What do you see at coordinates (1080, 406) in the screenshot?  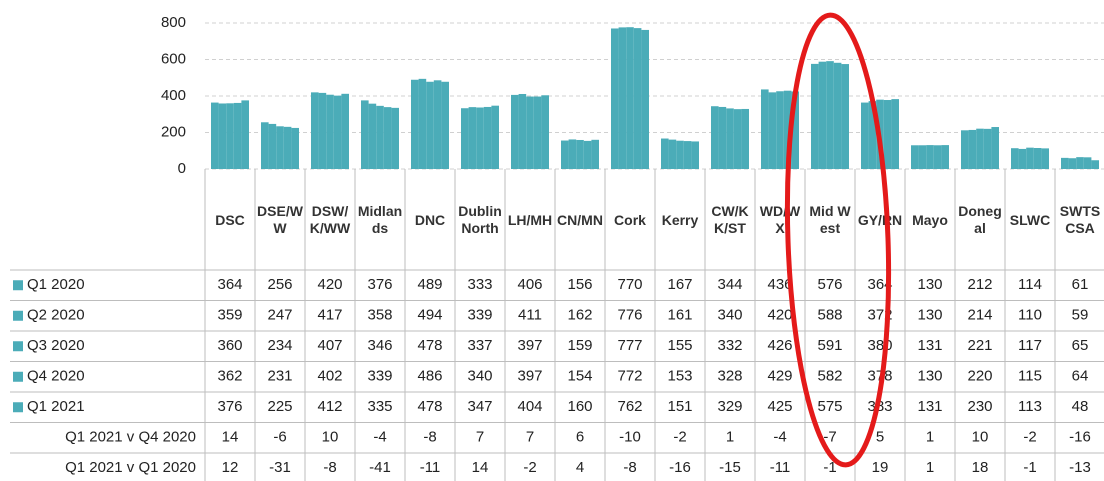 I see `table-cell: 48` at bounding box center [1080, 406].